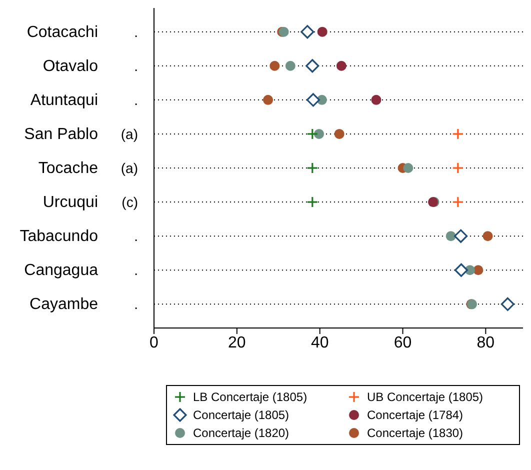 The image size is (531, 470). What do you see at coordinates (130, 202) in the screenshot?
I see `text: (c)` at bounding box center [130, 202].